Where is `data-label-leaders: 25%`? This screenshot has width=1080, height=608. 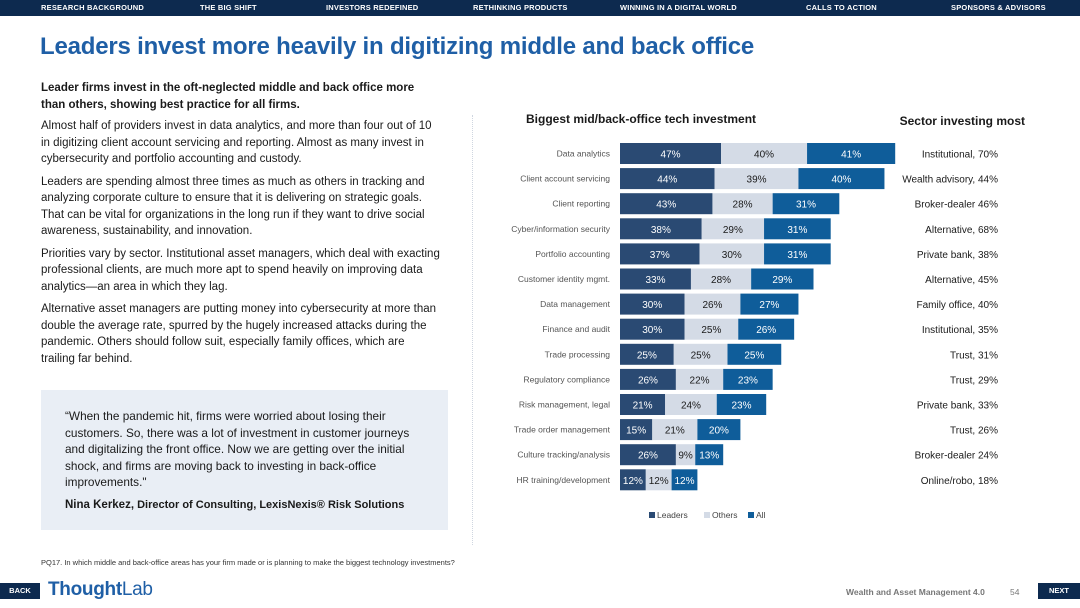 data-label-leaders: 25% is located at coordinates (647, 355).